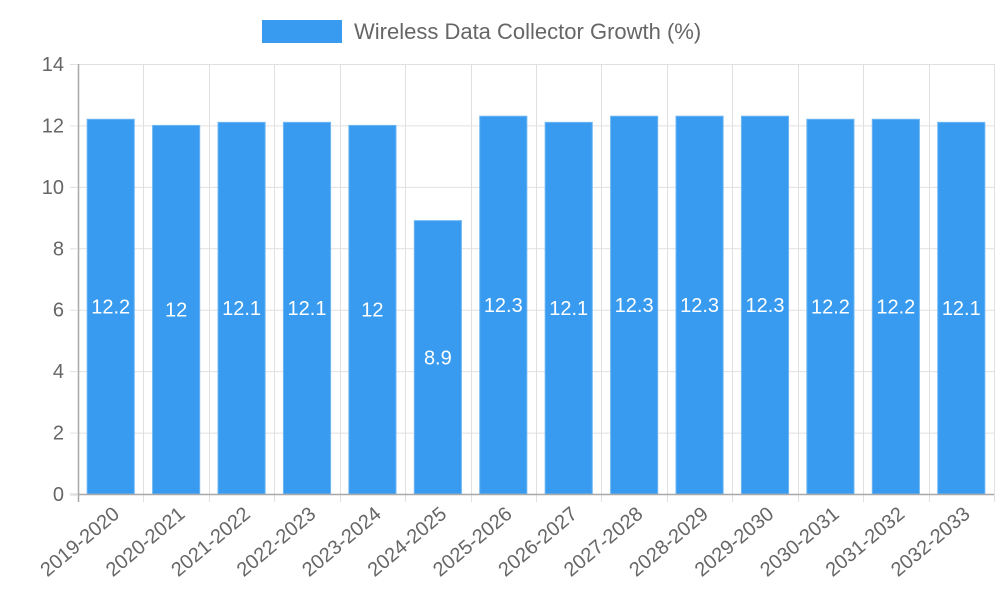  Describe the element at coordinates (58, 249) in the screenshot. I see `y-tick-label: 8` at that location.